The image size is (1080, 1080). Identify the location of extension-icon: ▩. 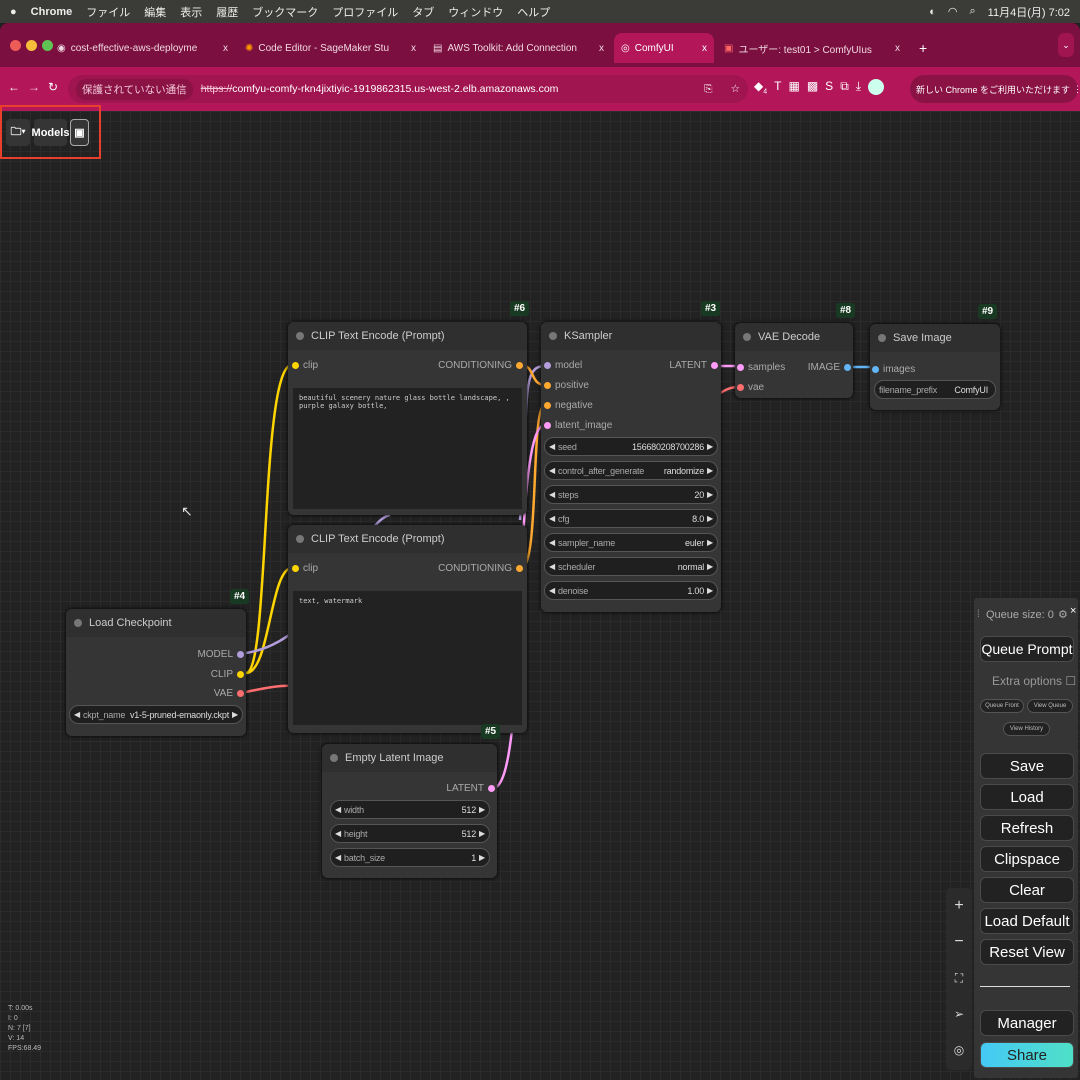
(812, 86).